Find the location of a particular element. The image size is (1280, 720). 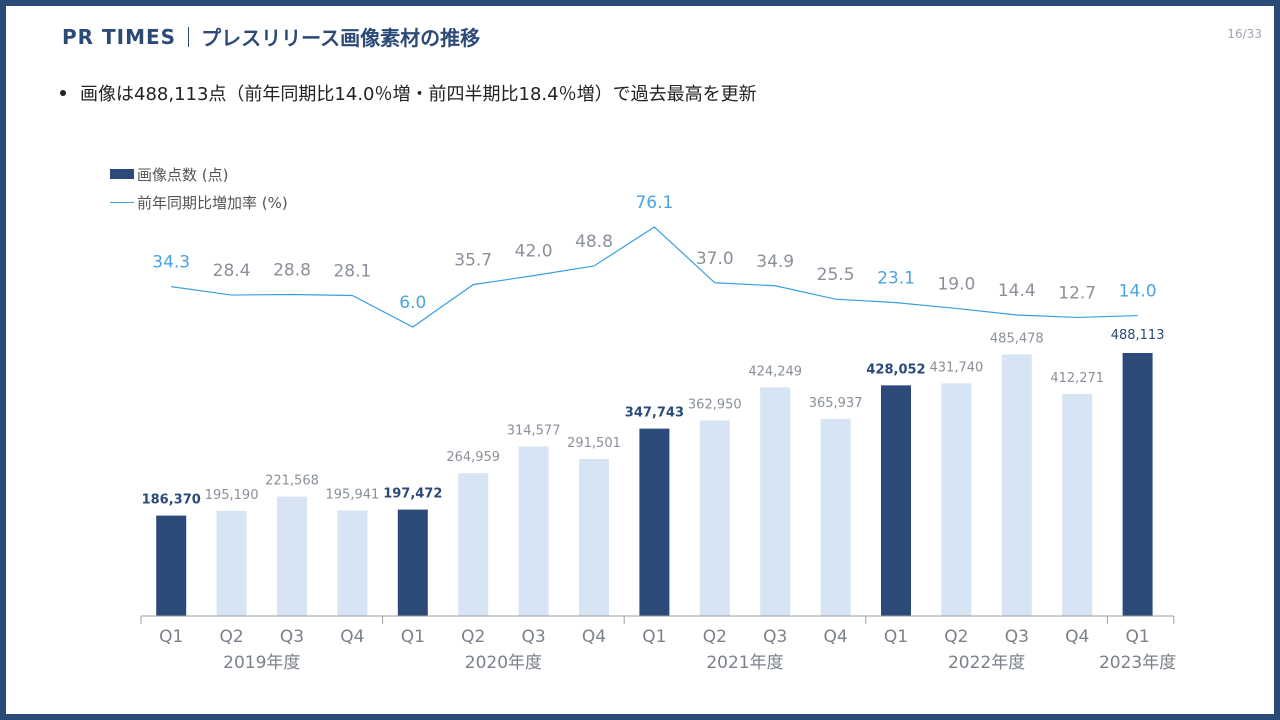

x-tick-label-0: Q1 is located at coordinates (171, 637).